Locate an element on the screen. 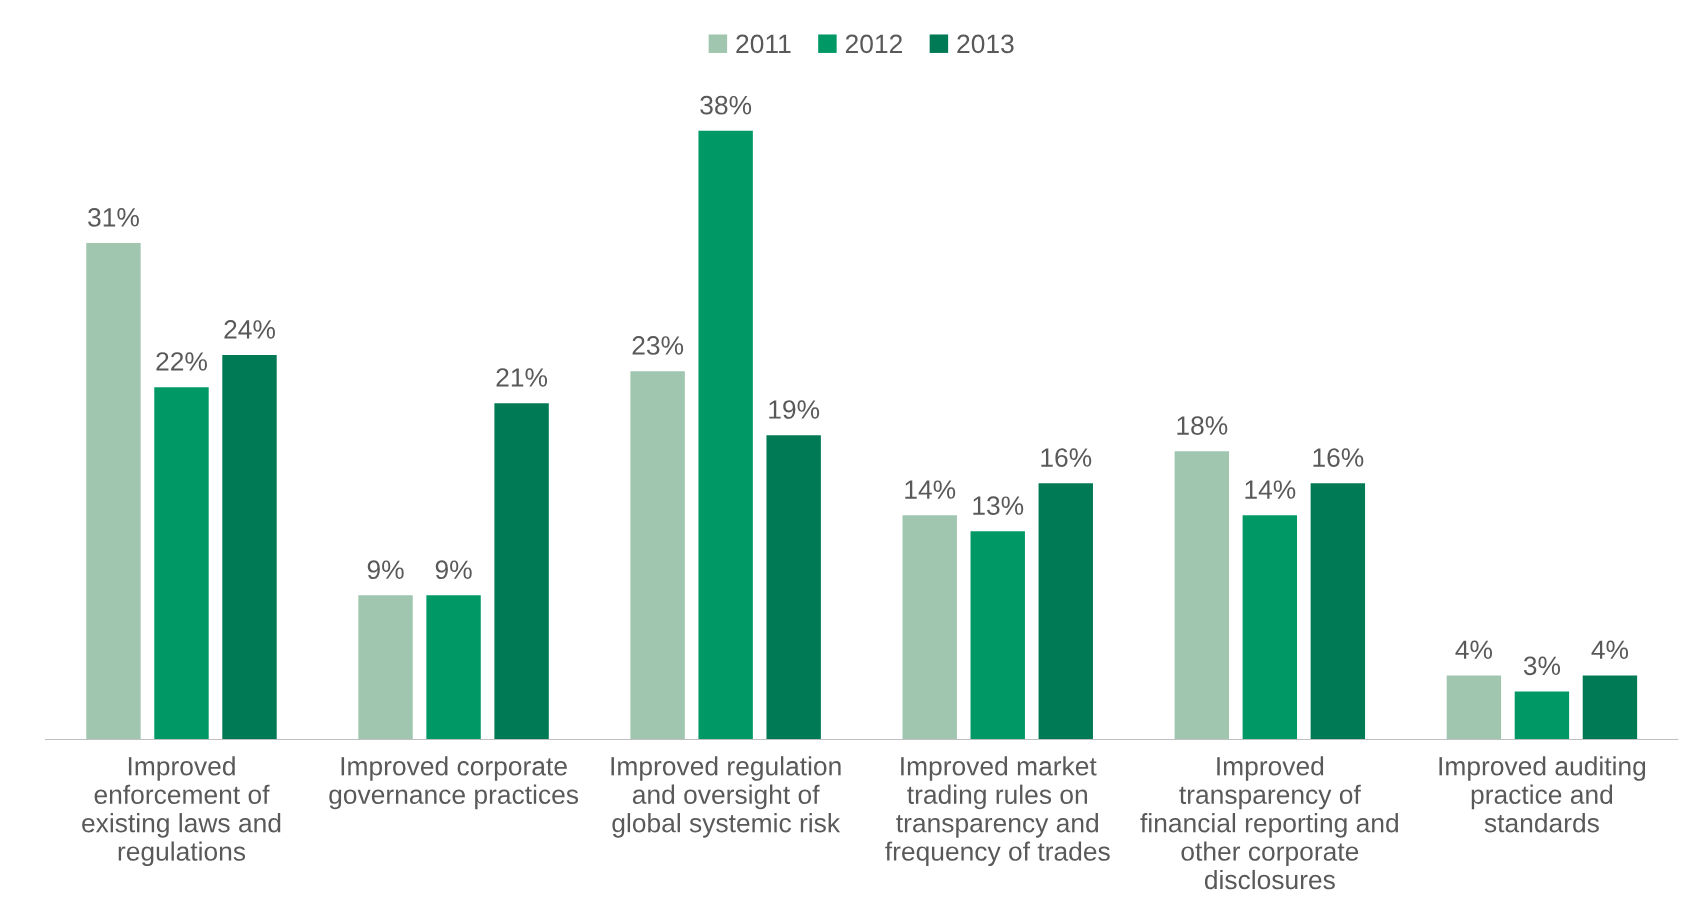  data-label: 21% is located at coordinates (522, 377).